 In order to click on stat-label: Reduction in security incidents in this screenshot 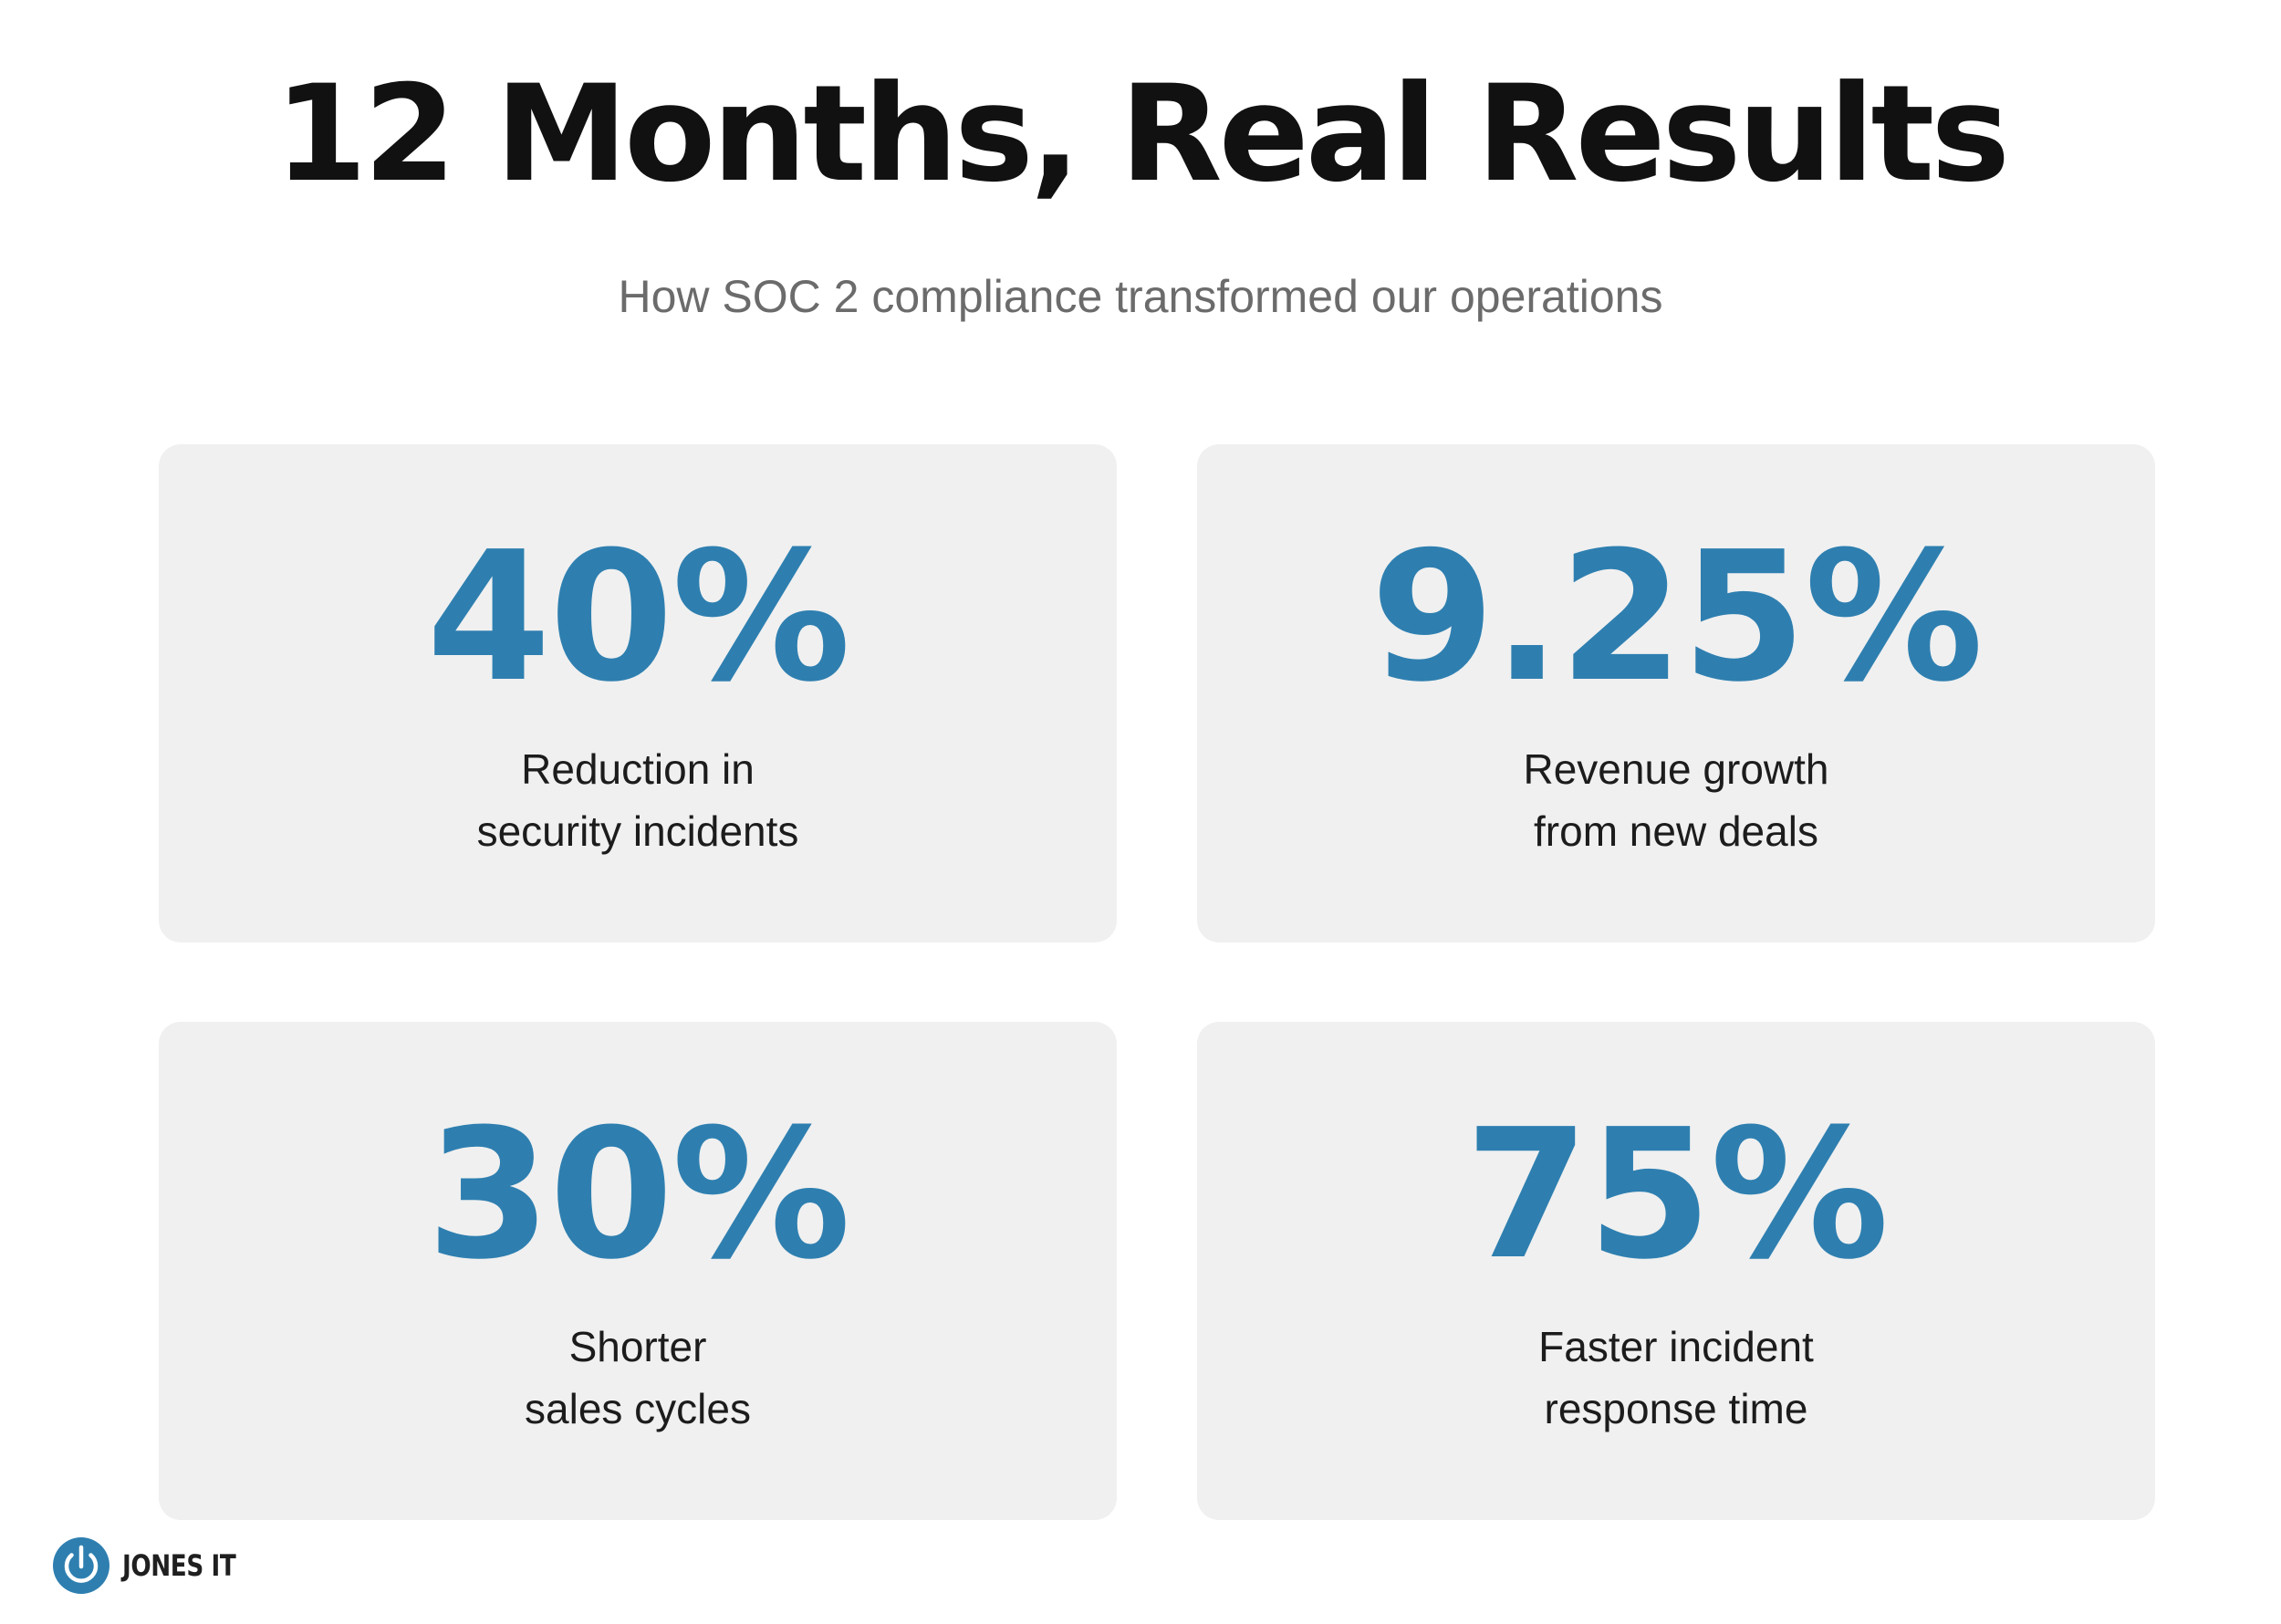, I will do `click(638, 800)`.